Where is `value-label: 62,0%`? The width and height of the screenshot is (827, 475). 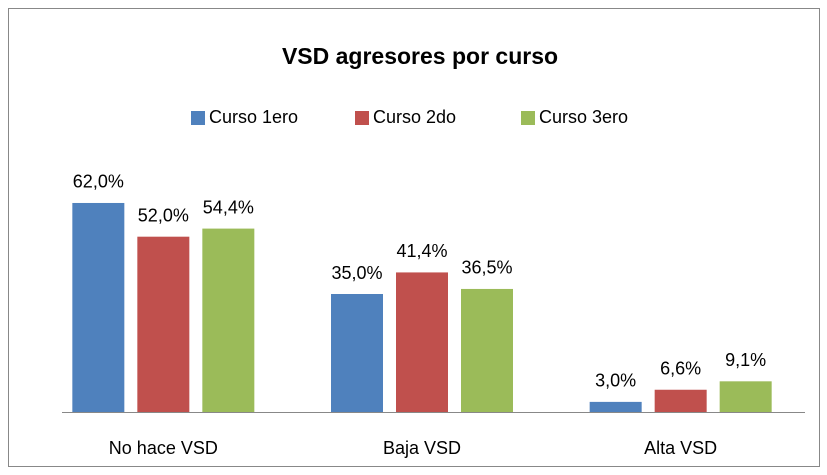
value-label: 62,0% is located at coordinates (98, 182).